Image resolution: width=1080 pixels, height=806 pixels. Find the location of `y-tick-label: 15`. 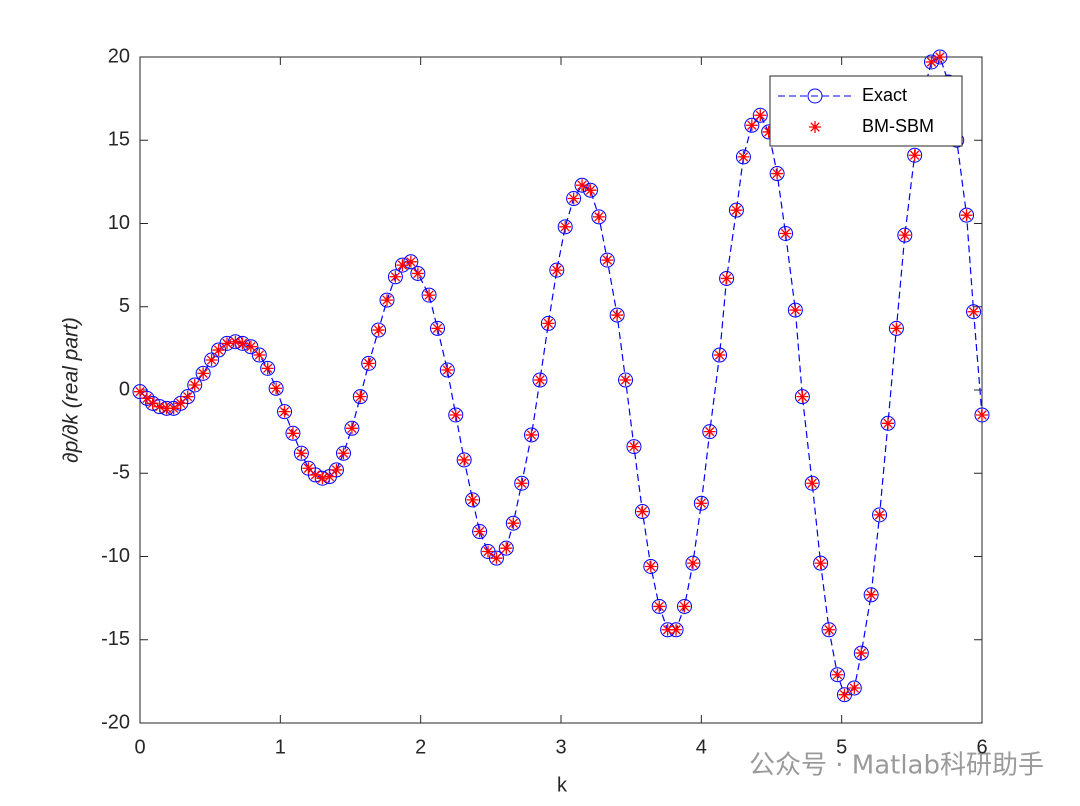

y-tick-label: 15 is located at coordinates (119, 140).